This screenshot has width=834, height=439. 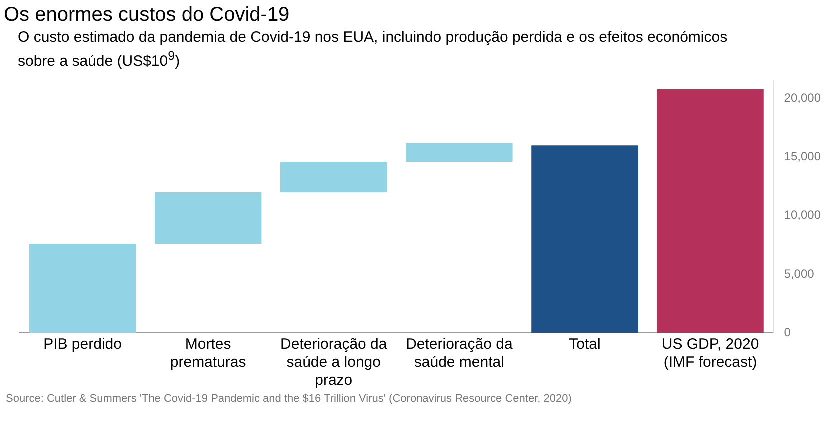 I want to click on chart-subtitle: O custo estimado da pandemia de Covid-19 nos EUA, incluindo produção perdida e os efeitos económicos sobre a saúde (US$10$^{9}$), so click(x=373, y=50).